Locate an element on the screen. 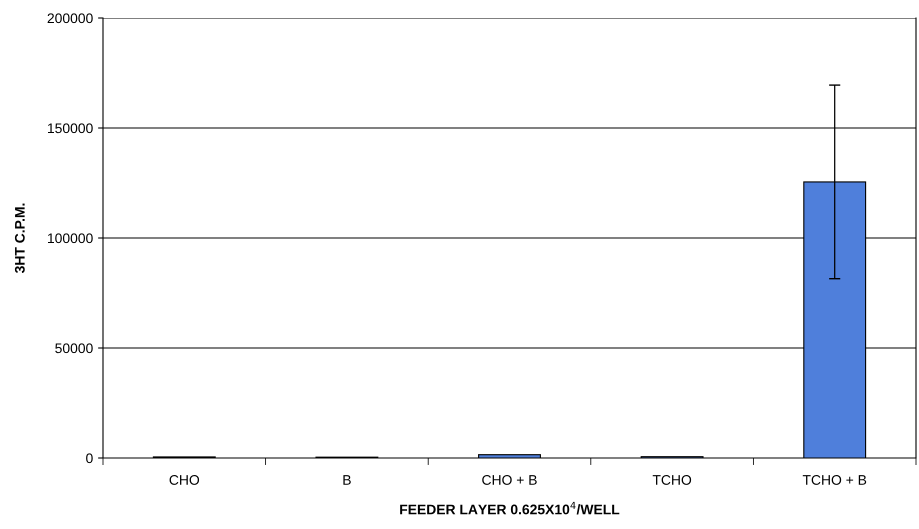 The height and width of the screenshot is (529, 919). x-tick-label: TCHO + B is located at coordinates (834, 480).